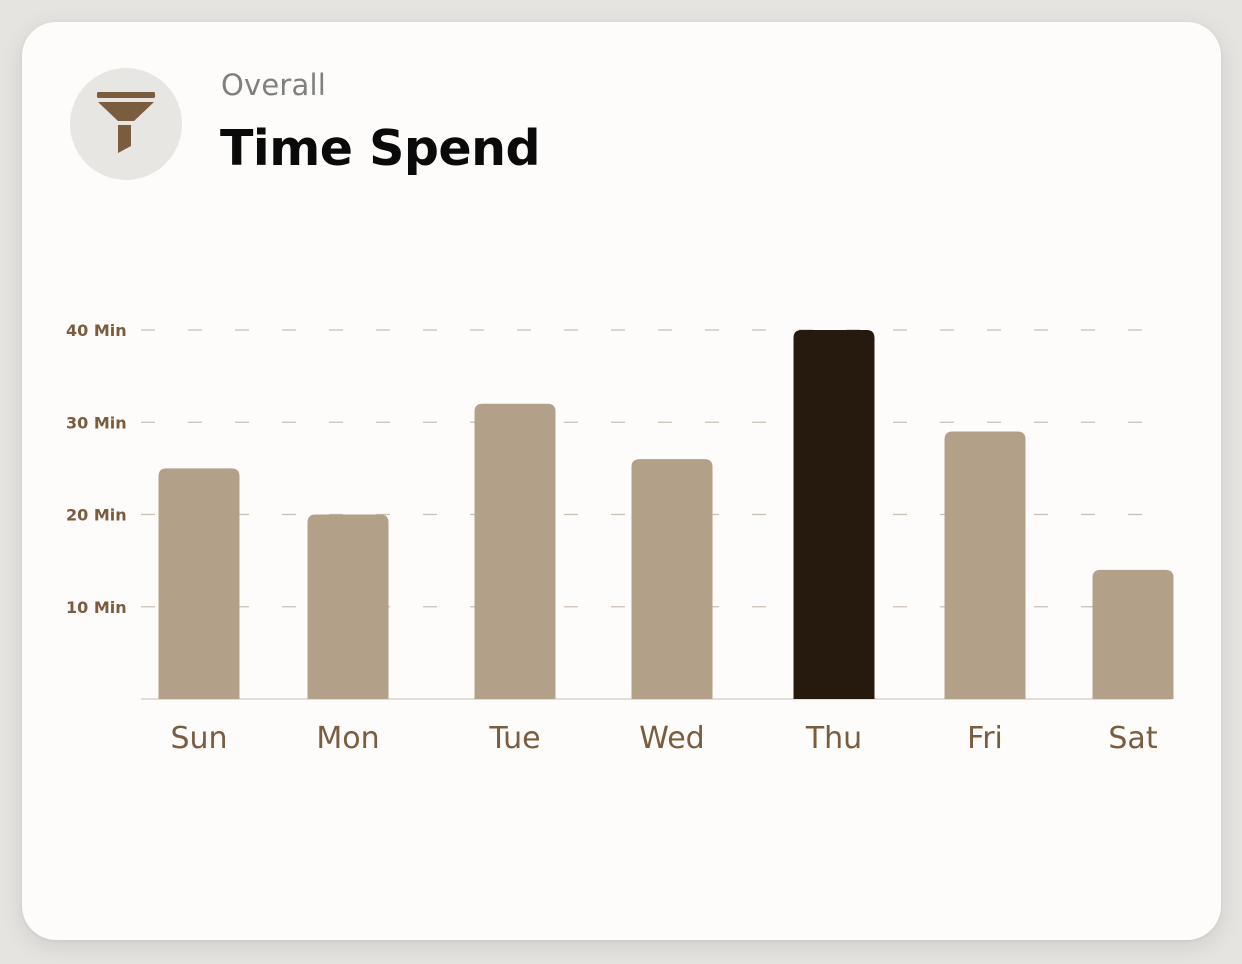 The width and height of the screenshot is (1242, 964). Describe the element at coordinates (348, 606) in the screenshot. I see `bar-mon` at that location.